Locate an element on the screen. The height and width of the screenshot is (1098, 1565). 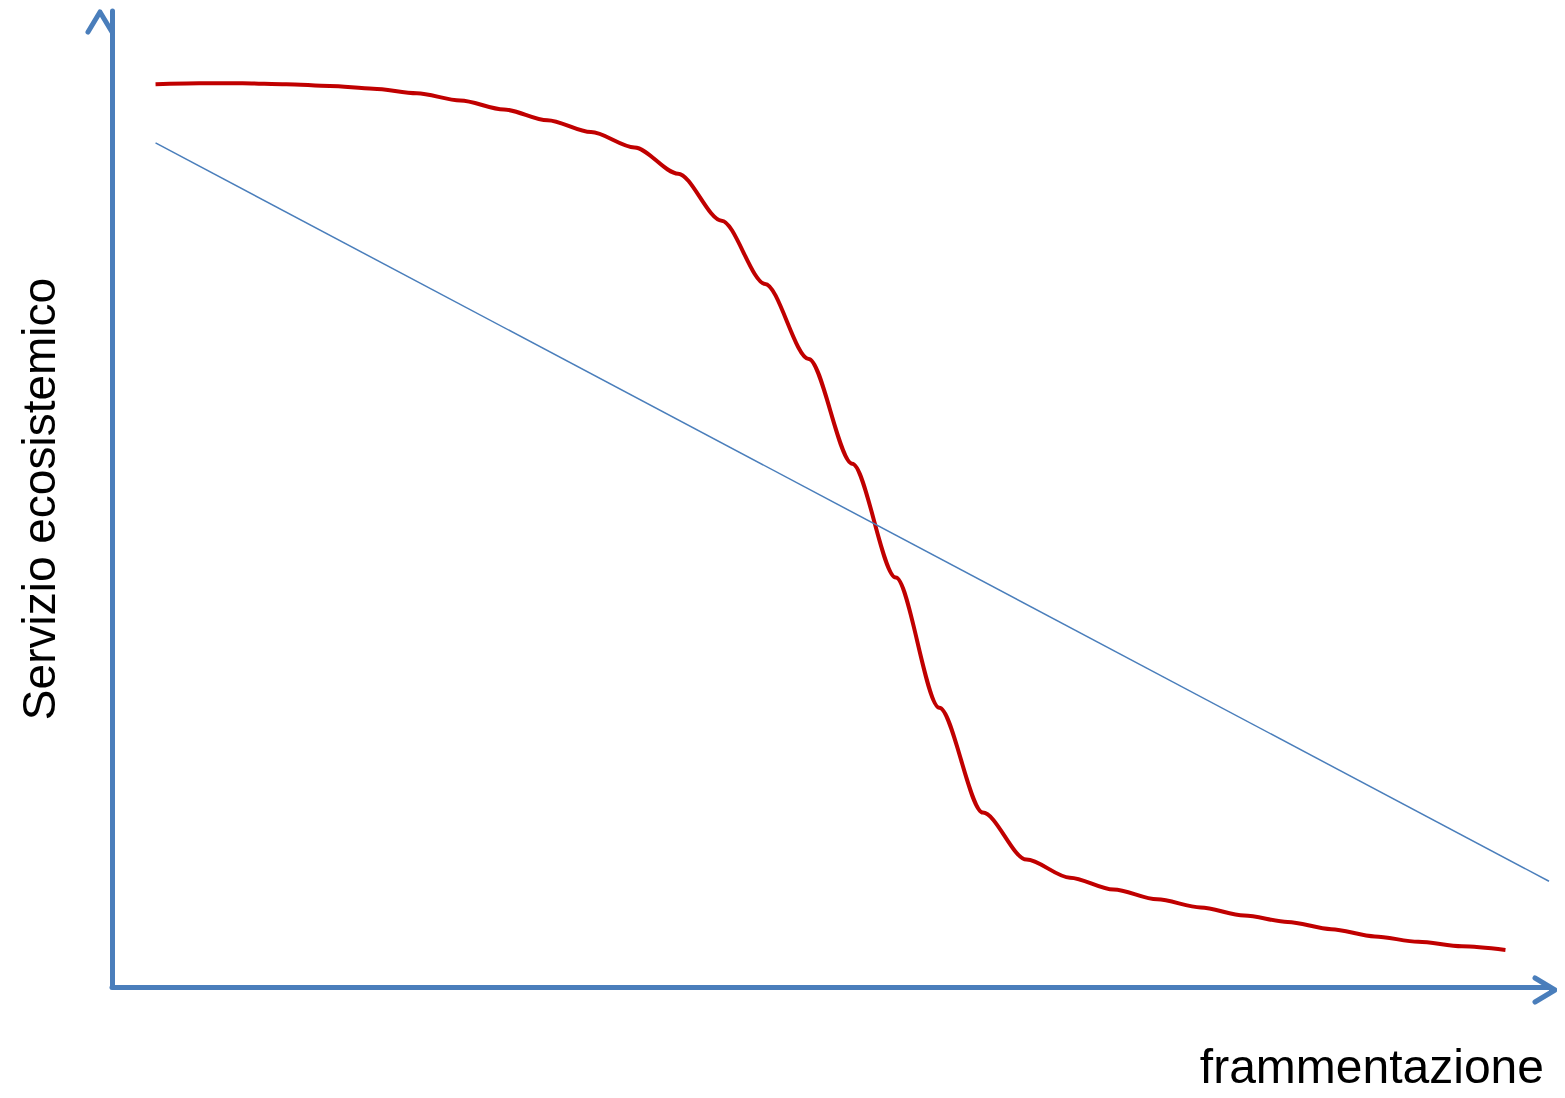
y-axis-title: Servizio ecosistemico is located at coordinates (39, 499).